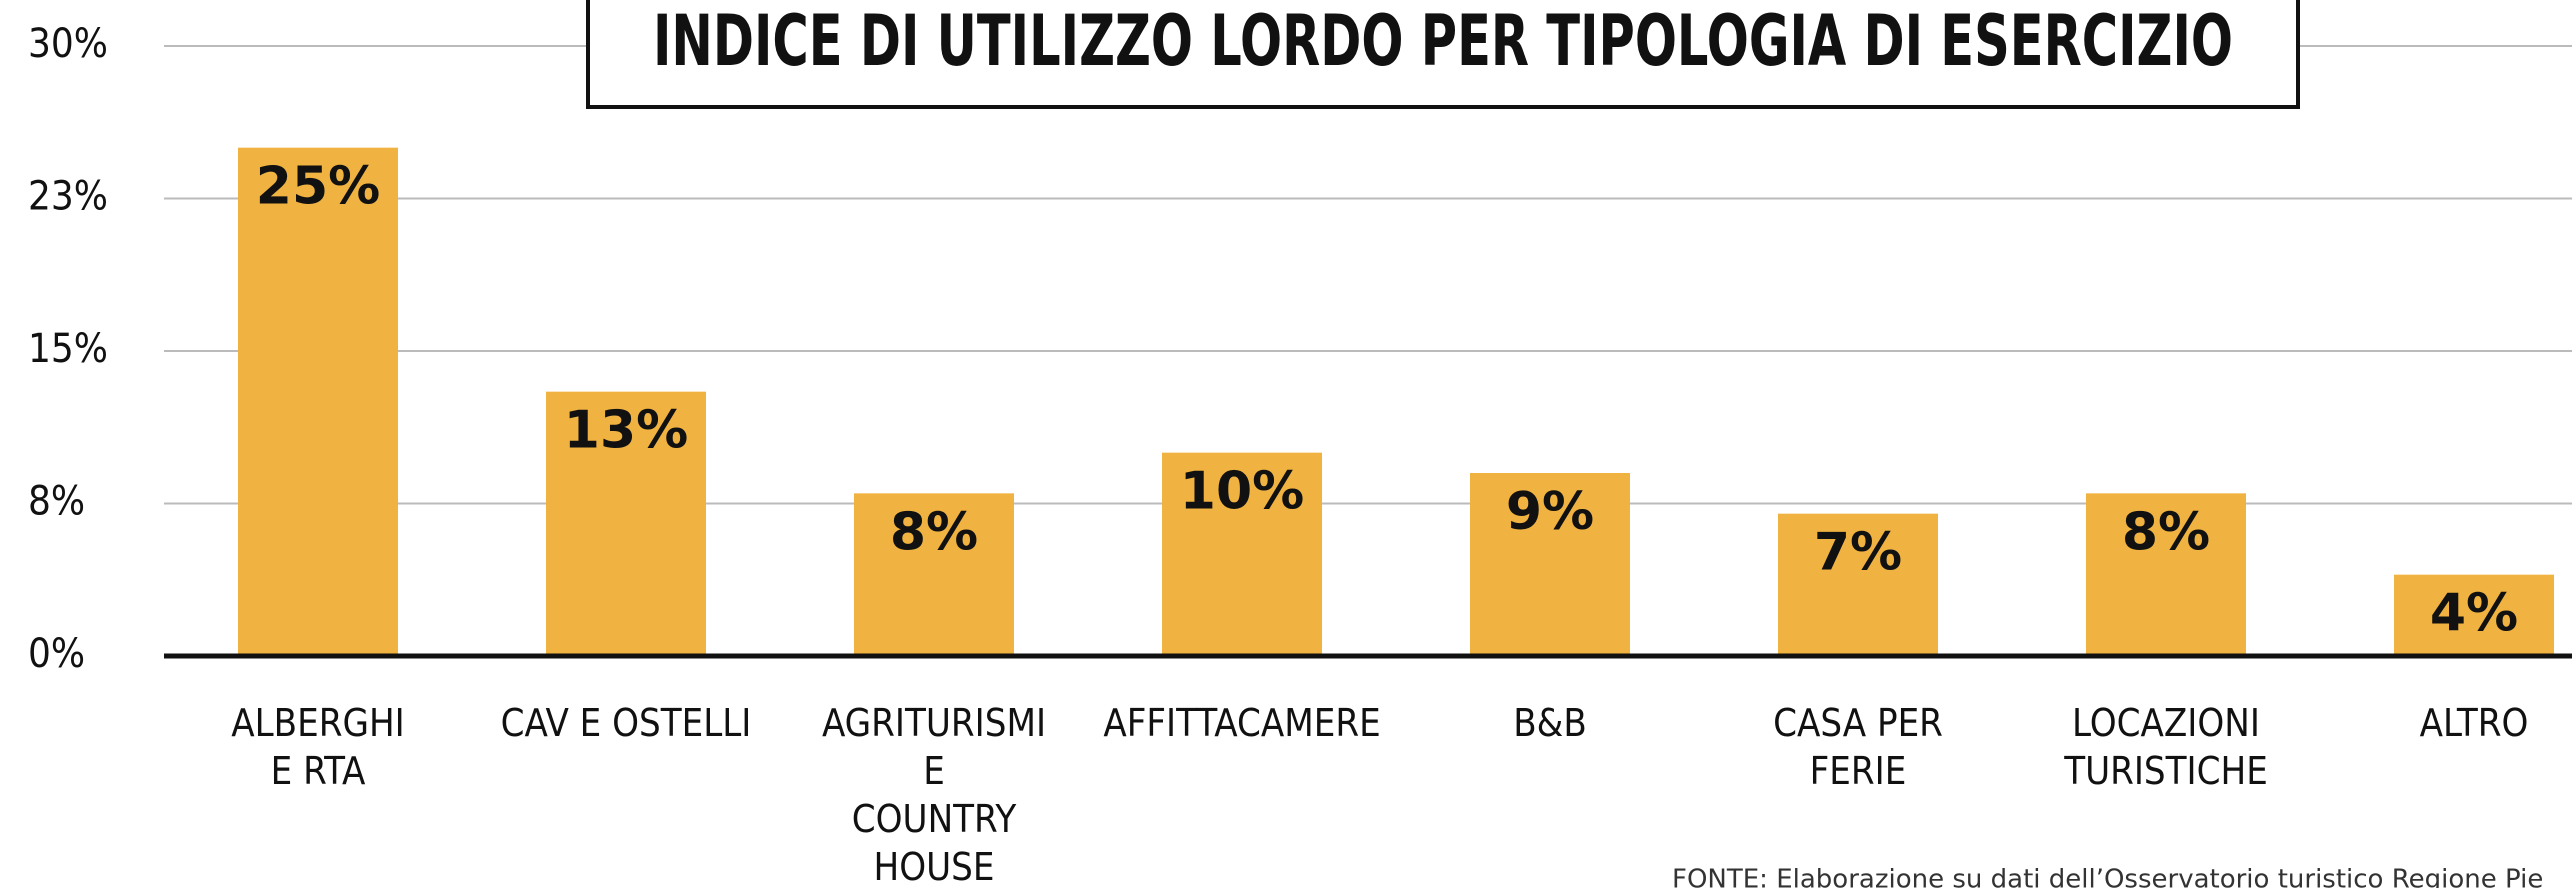 The image size is (2572, 888). Describe the element at coordinates (626, 431) in the screenshot. I see `value-label: 13%` at that location.